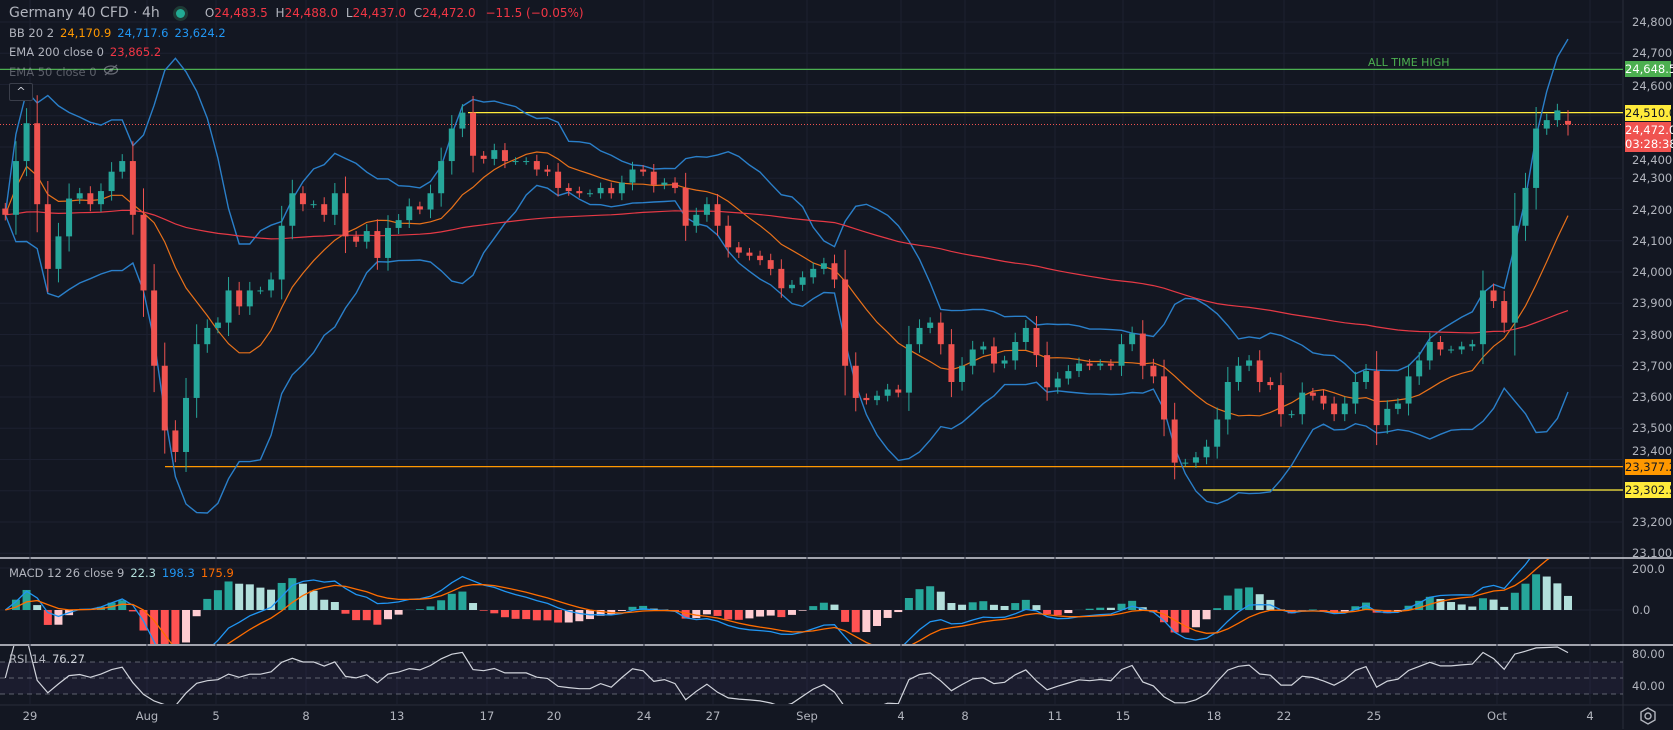  I want to click on ema200-legend: EMA 200 close 0 23,865.2, so click(85, 52).